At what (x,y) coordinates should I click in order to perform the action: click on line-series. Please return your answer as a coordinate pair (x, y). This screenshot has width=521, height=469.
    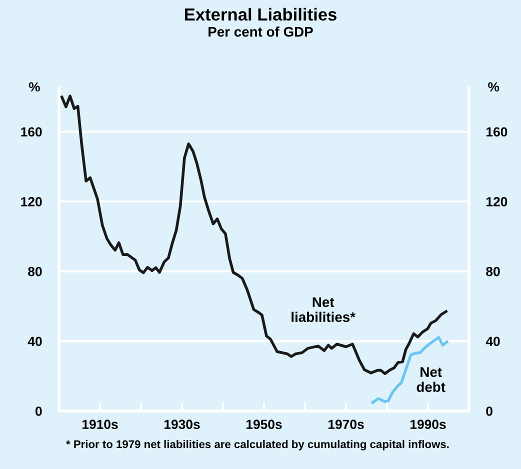
    Looking at the image, I should click on (409, 370).